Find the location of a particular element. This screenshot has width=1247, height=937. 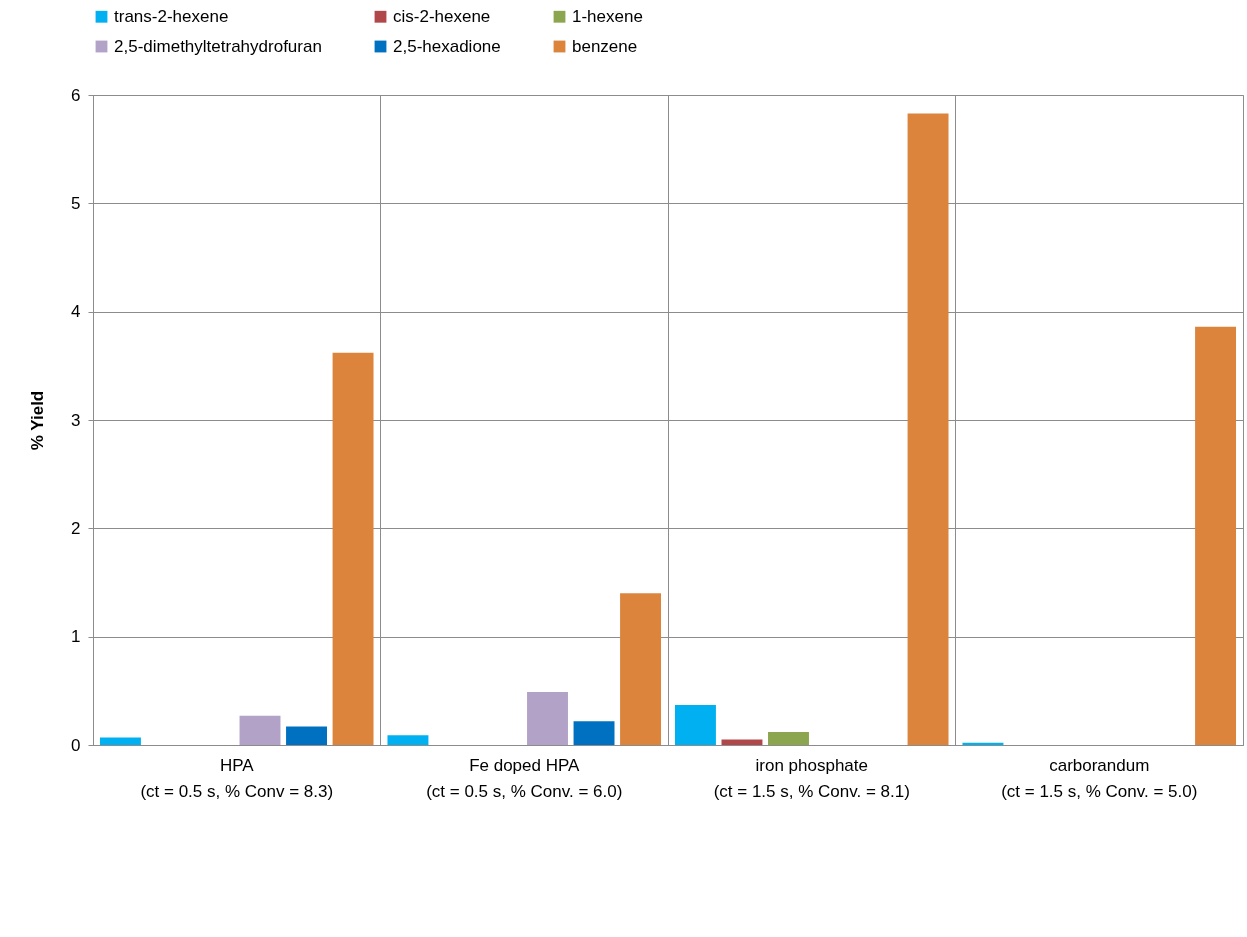

y-tick-label: 4 is located at coordinates (76, 312).